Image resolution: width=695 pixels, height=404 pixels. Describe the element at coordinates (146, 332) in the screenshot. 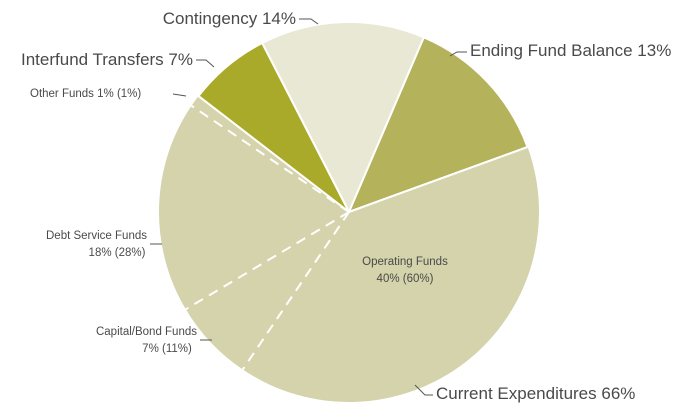

I see `sub-label-name: Capital/Bond Funds` at that location.